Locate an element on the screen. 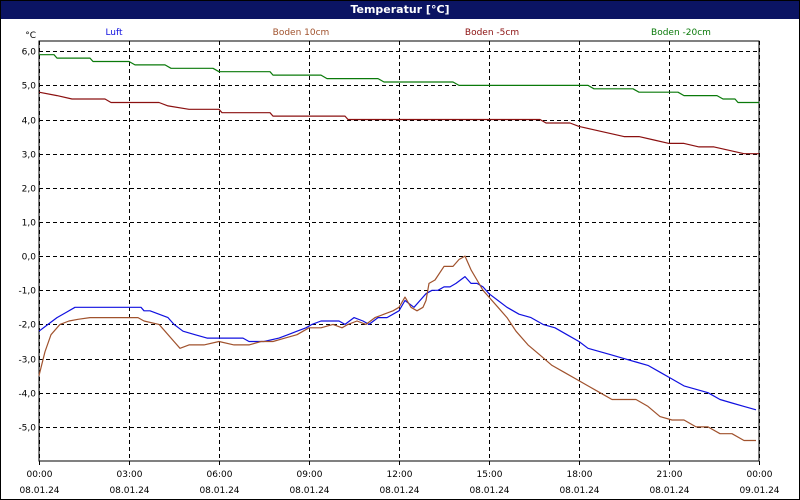  legend-entry: Boden -5cm is located at coordinates (492, 33).